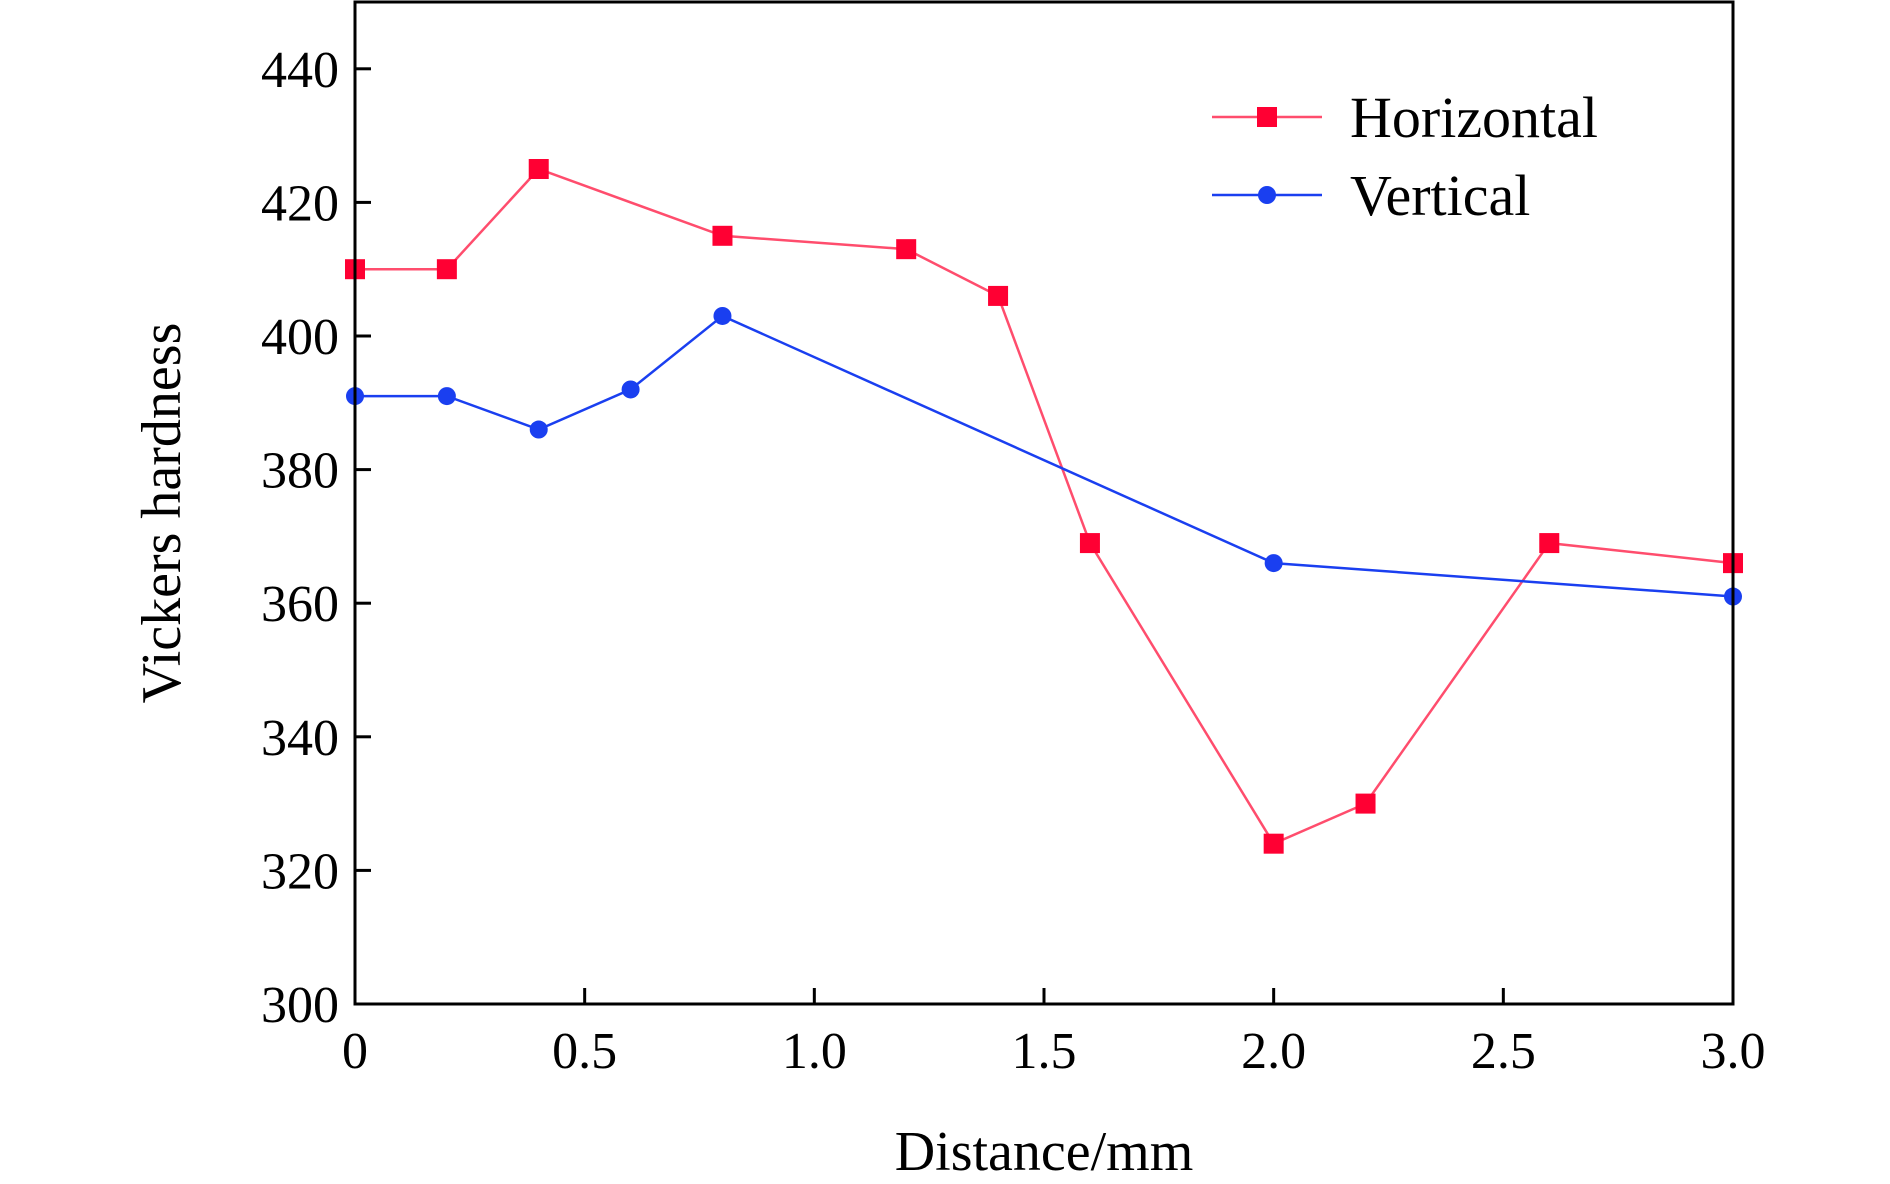 Image resolution: width=1890 pixels, height=1184 pixels. I want to click on x-tick-label: 1.0, so click(814, 1051).